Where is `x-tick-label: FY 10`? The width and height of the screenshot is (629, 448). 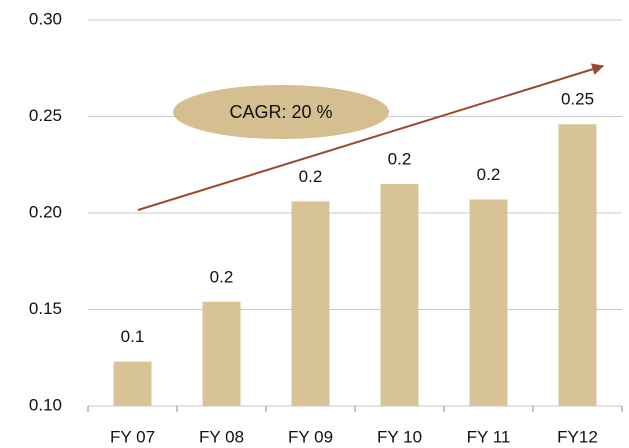
x-tick-label: FY 10 is located at coordinates (399, 436).